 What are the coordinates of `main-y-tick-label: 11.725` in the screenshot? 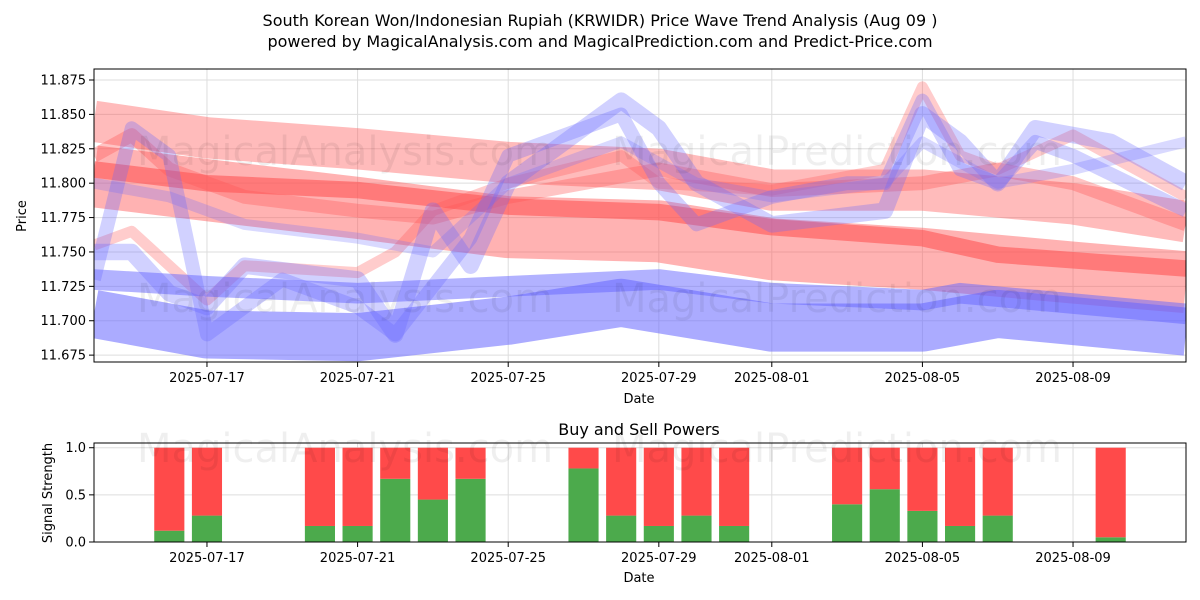 It's located at (64, 287).